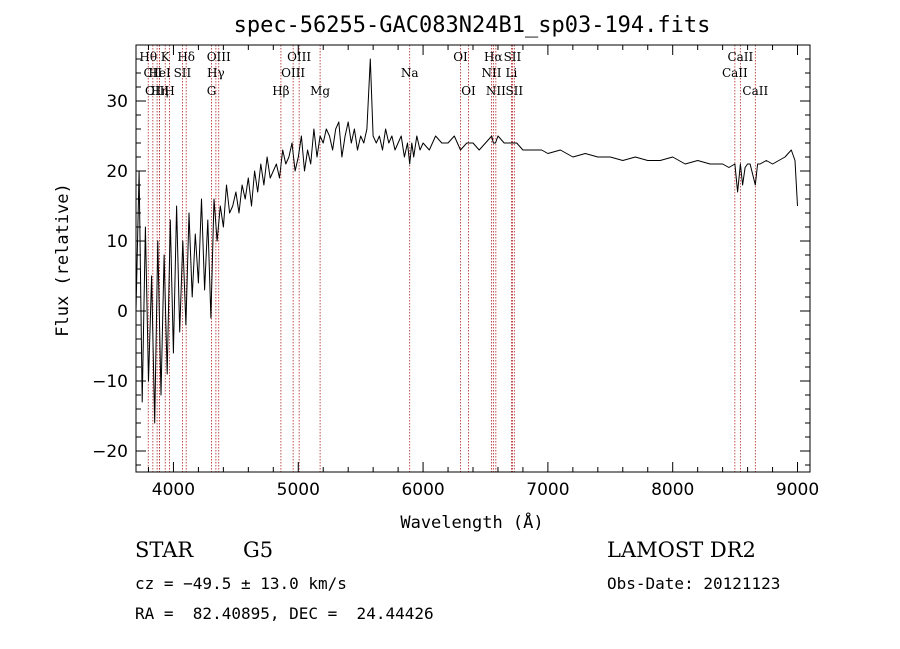 Image resolution: width=900 pixels, height=649 pixels. What do you see at coordinates (493, 57) in the screenshot?
I see `line-label: Hα` at bounding box center [493, 57].